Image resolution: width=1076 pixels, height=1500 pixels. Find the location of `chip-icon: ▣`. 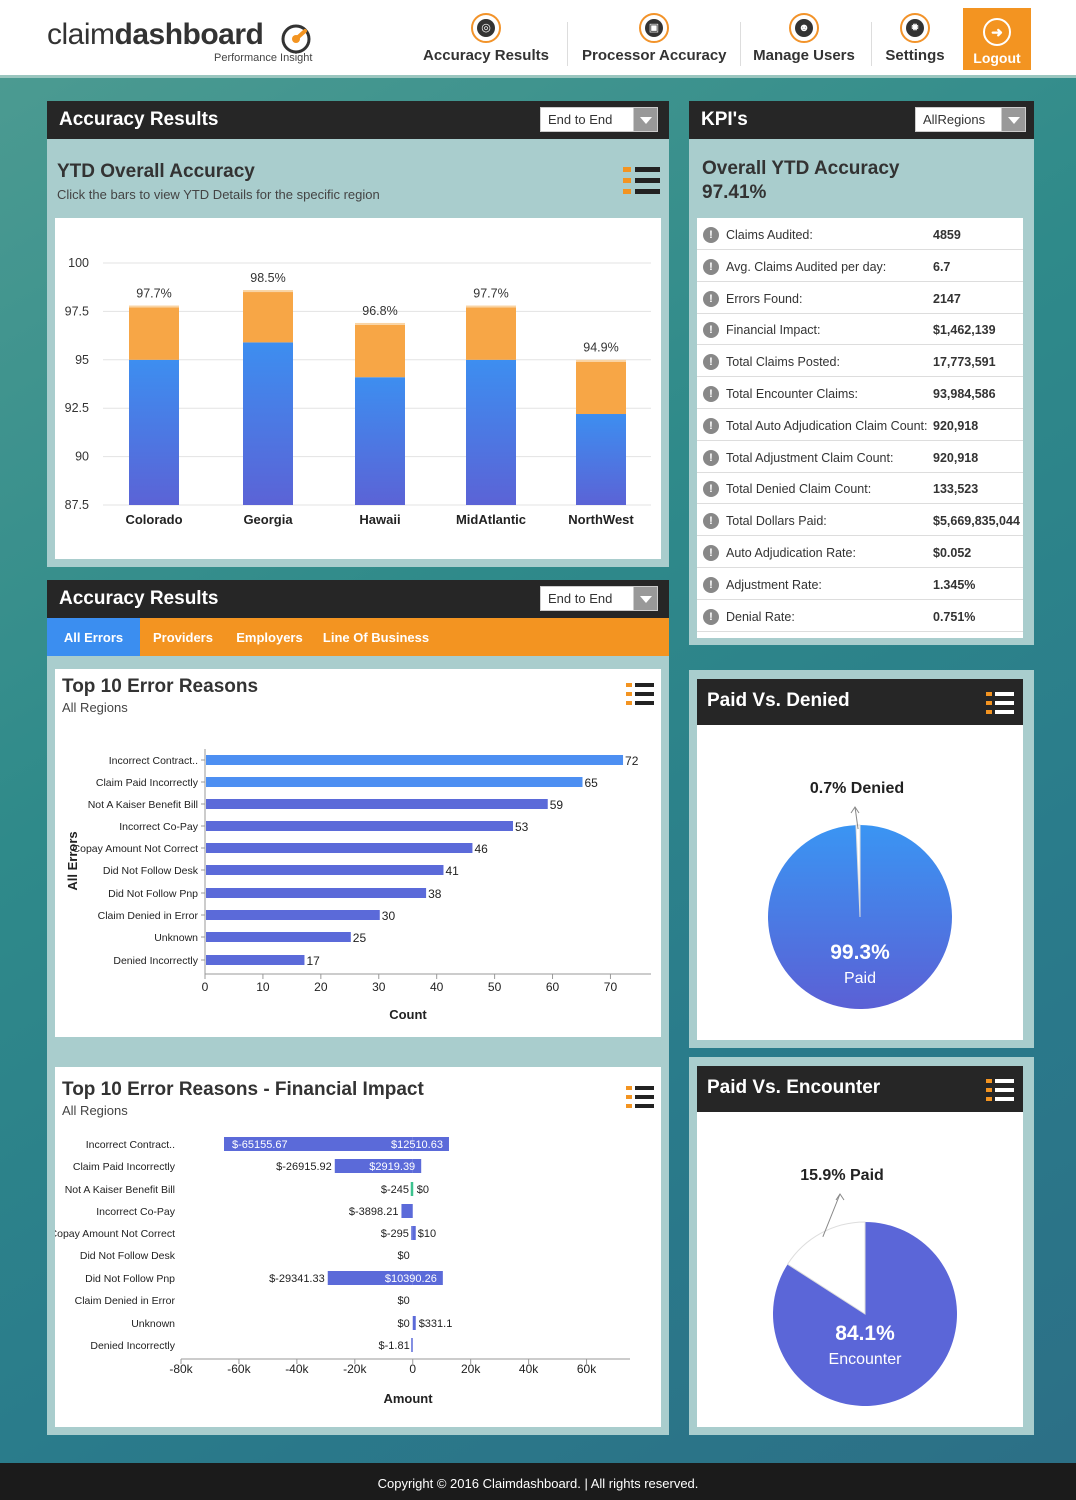

chip-icon: ▣ is located at coordinates (654, 28).